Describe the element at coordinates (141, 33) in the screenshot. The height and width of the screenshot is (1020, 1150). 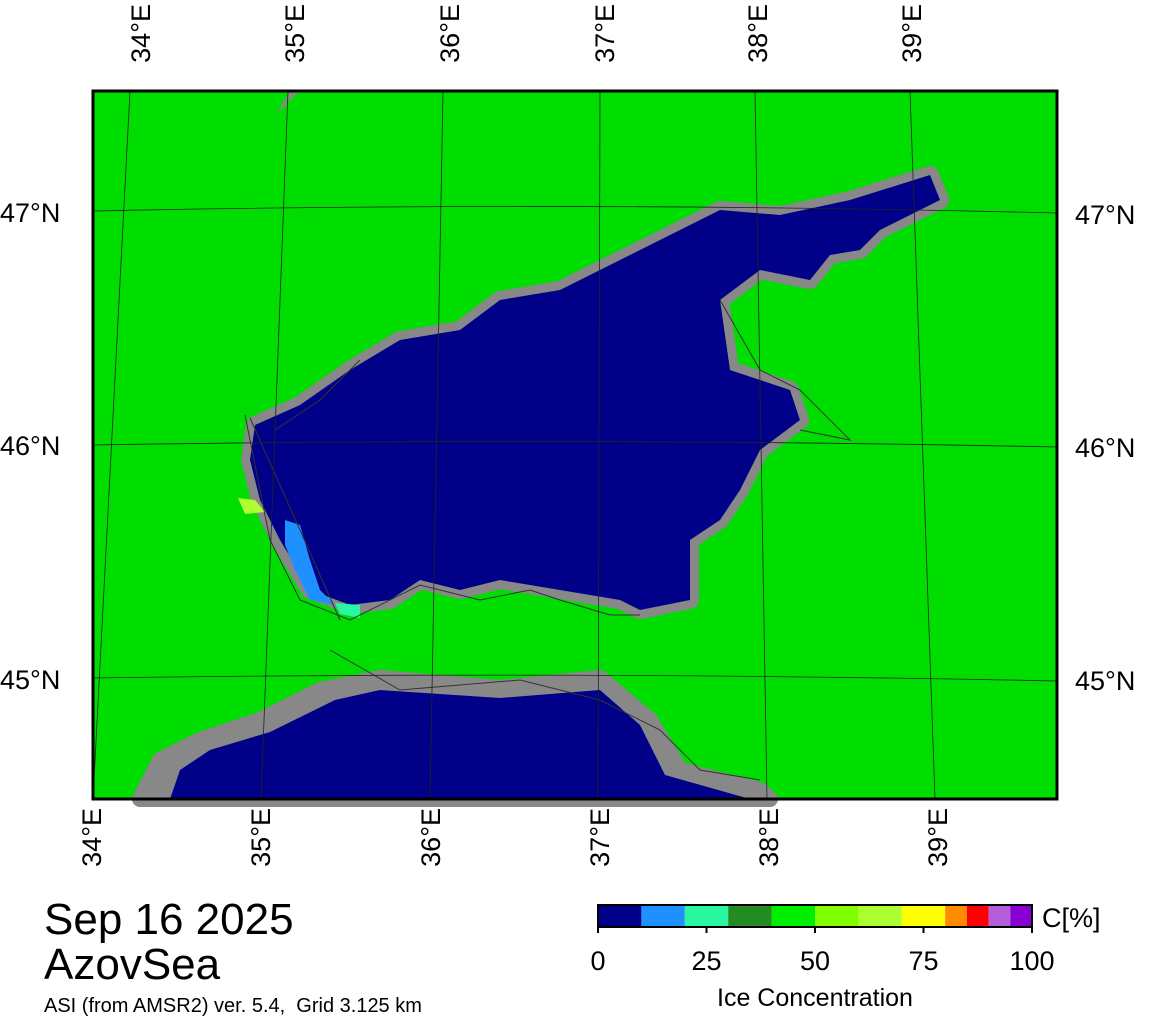
I see `lon-label-top: 34°E` at that location.